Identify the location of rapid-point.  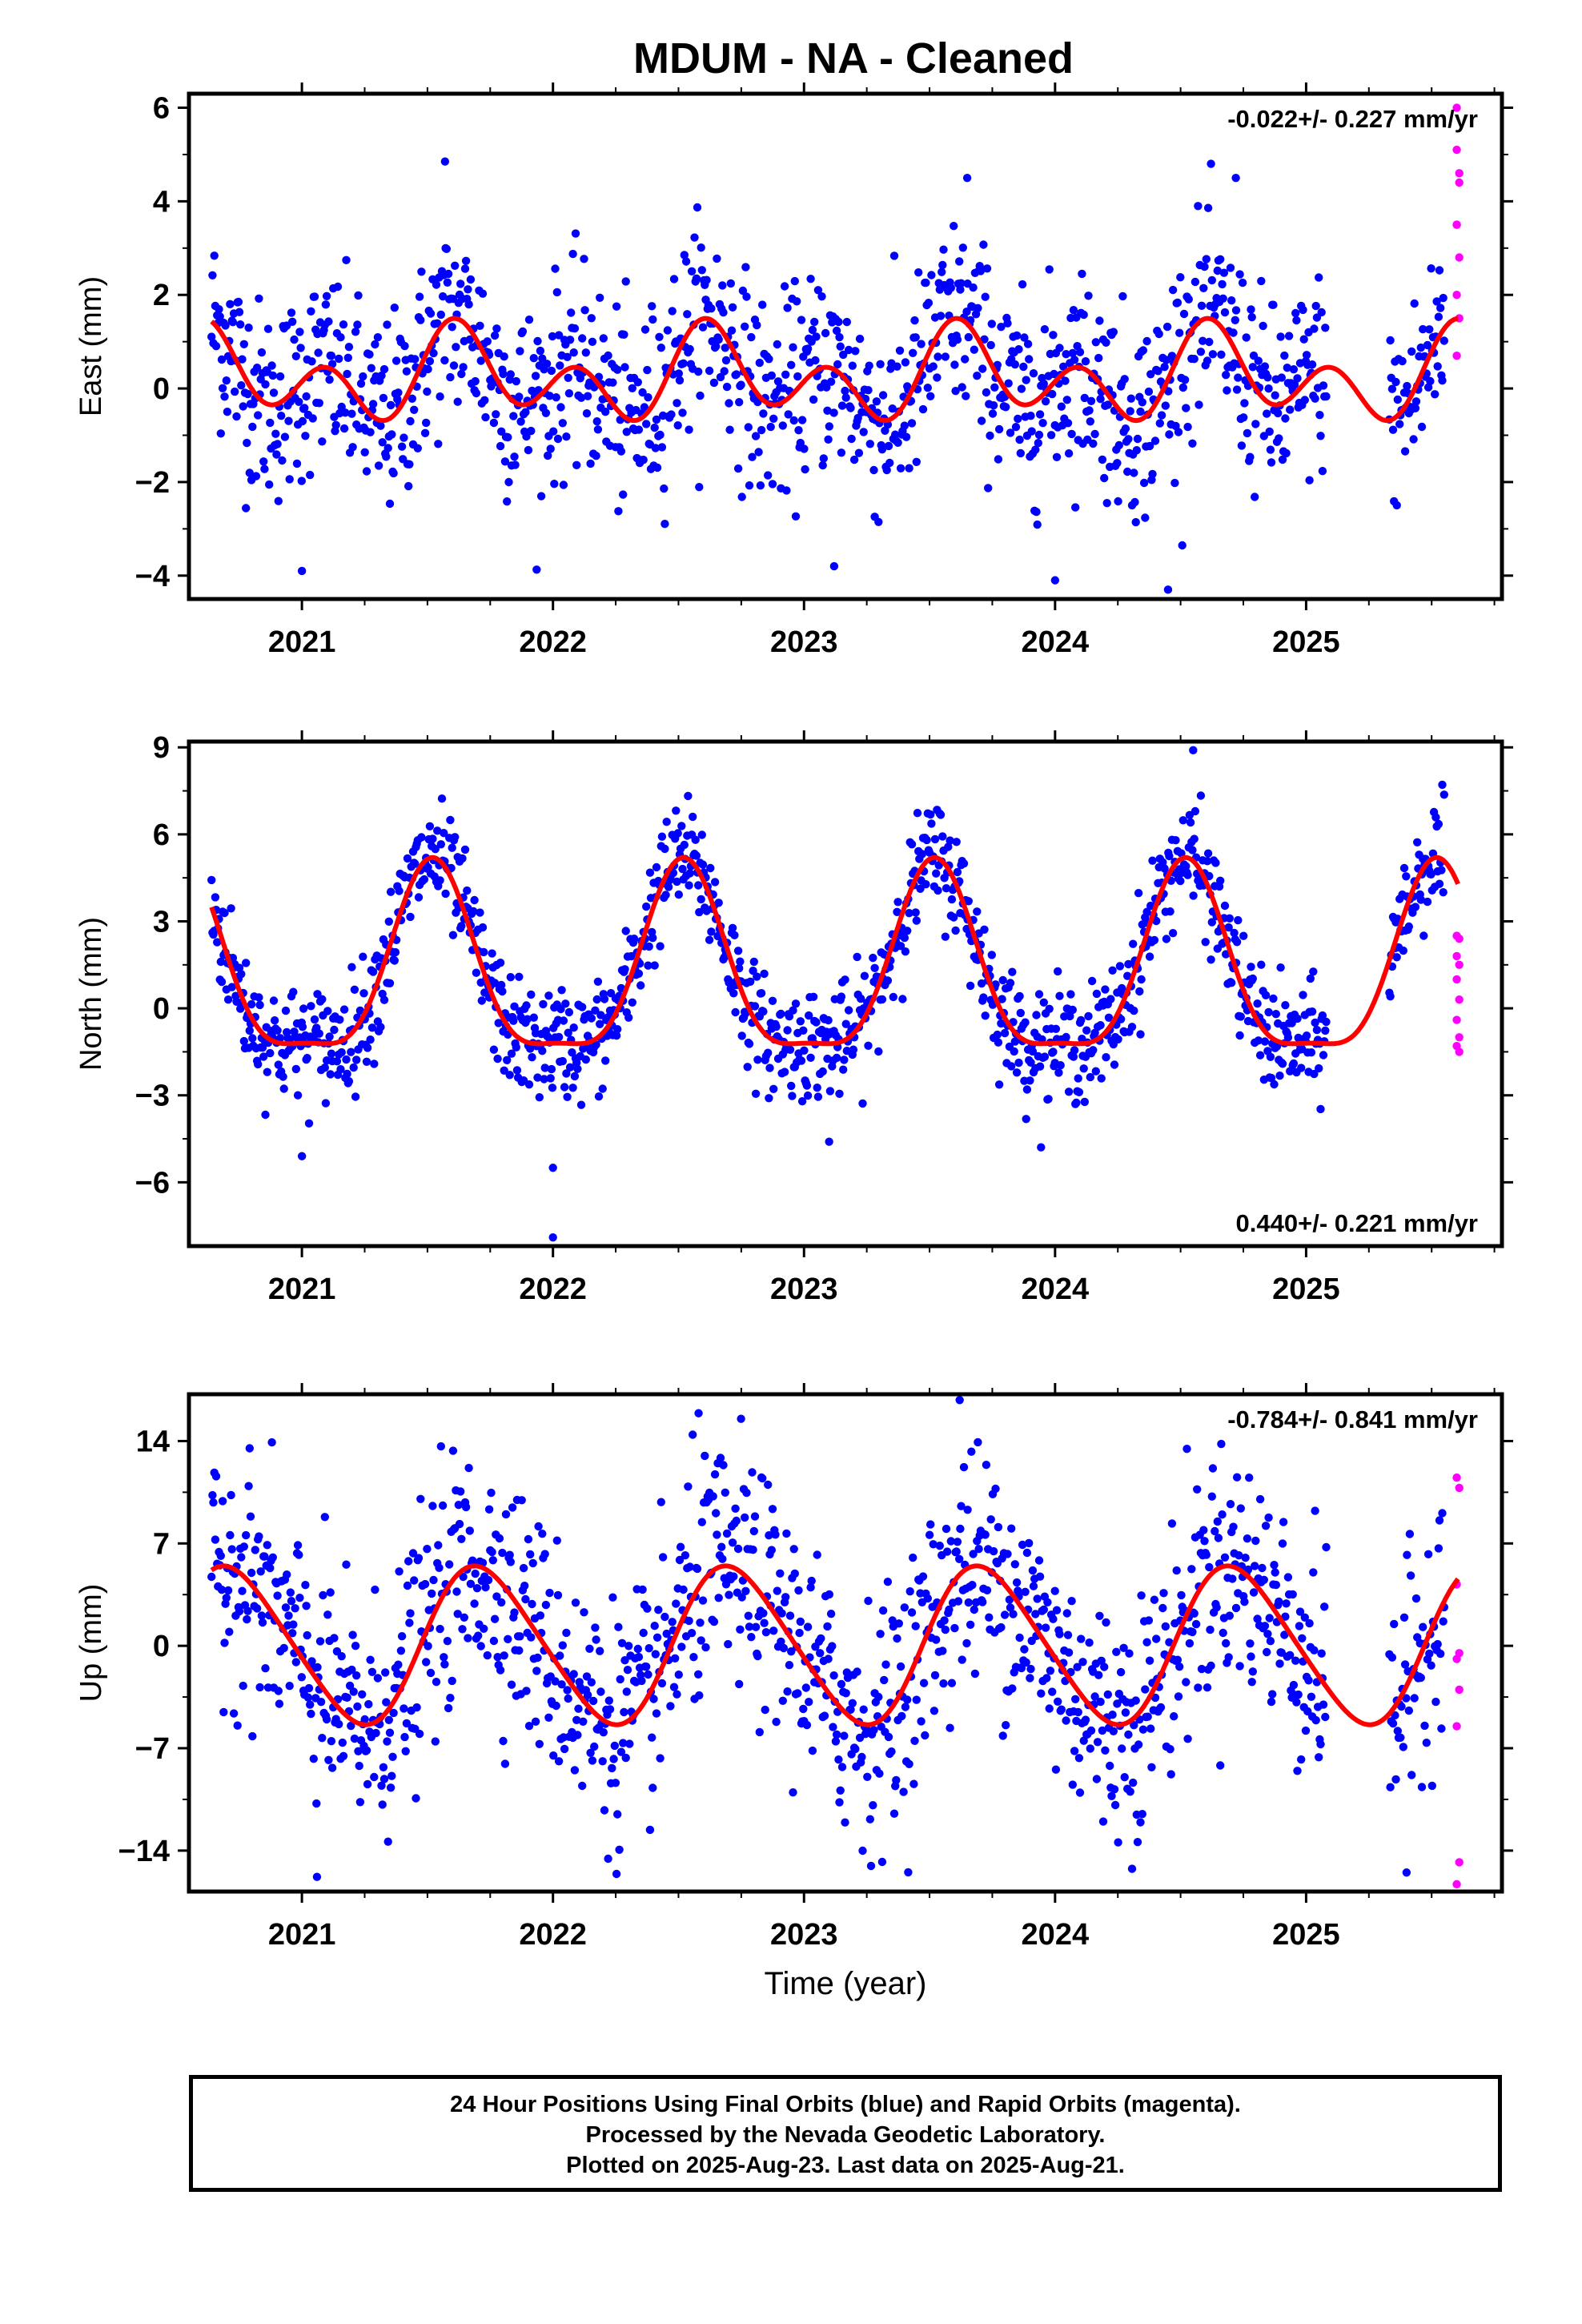
(1460, 1862).